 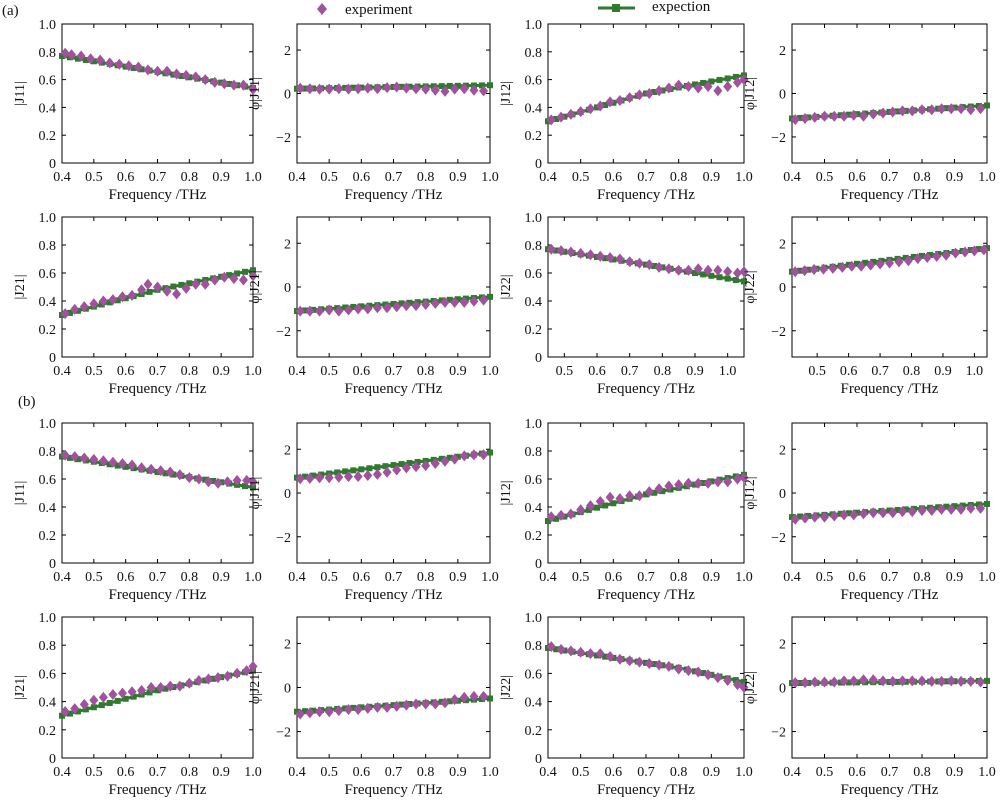 I want to click on group-label-b: (b), so click(x=27, y=402).